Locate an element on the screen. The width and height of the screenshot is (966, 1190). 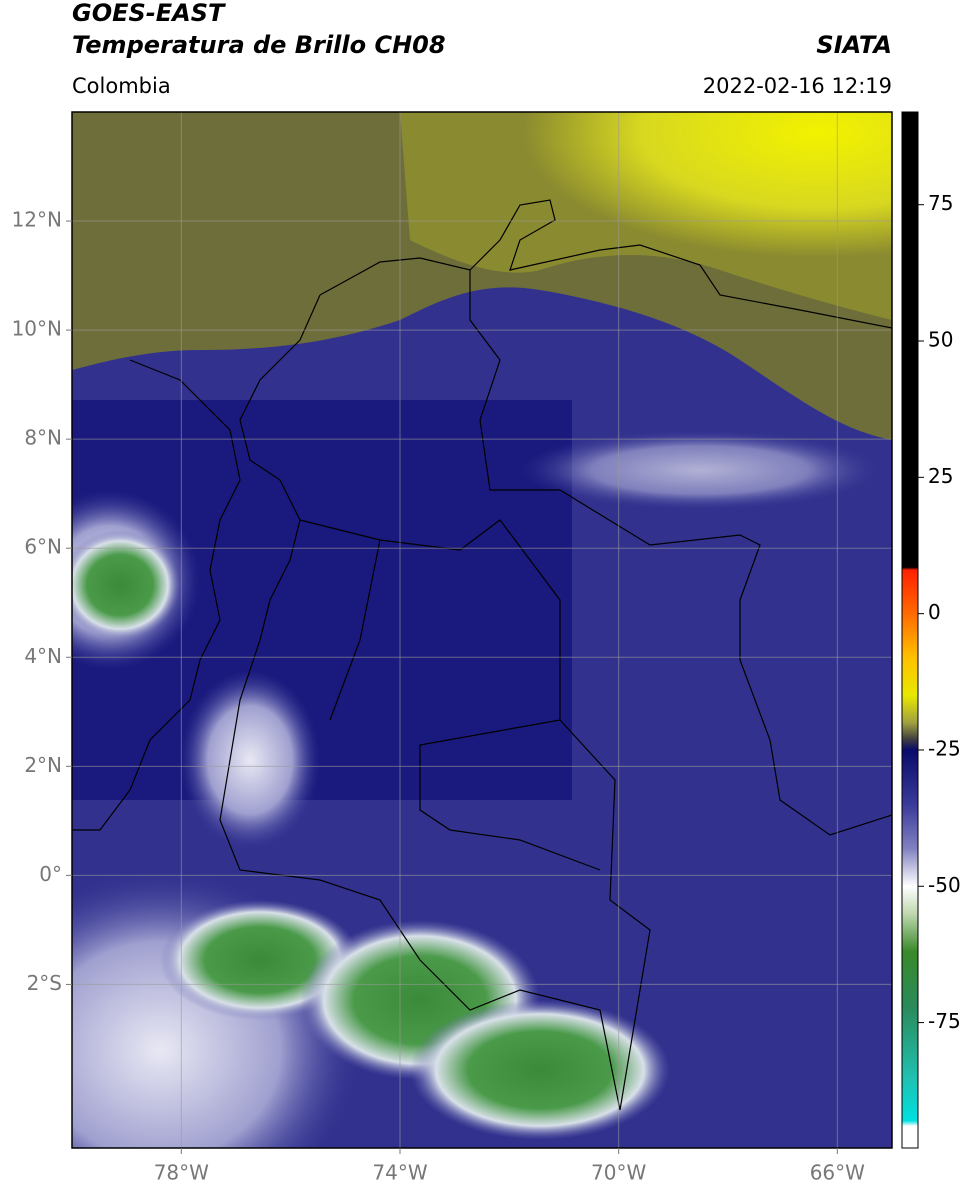
colorbar-label: -50 is located at coordinates (944, 885).